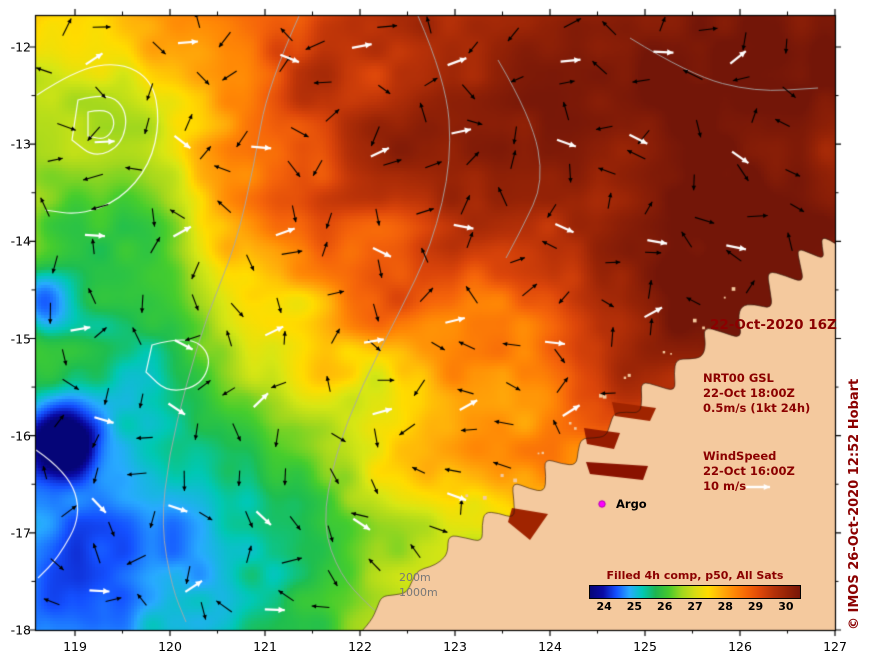 The image size is (871, 666). I want to click on depth-200m-label: 200m, so click(415, 577).